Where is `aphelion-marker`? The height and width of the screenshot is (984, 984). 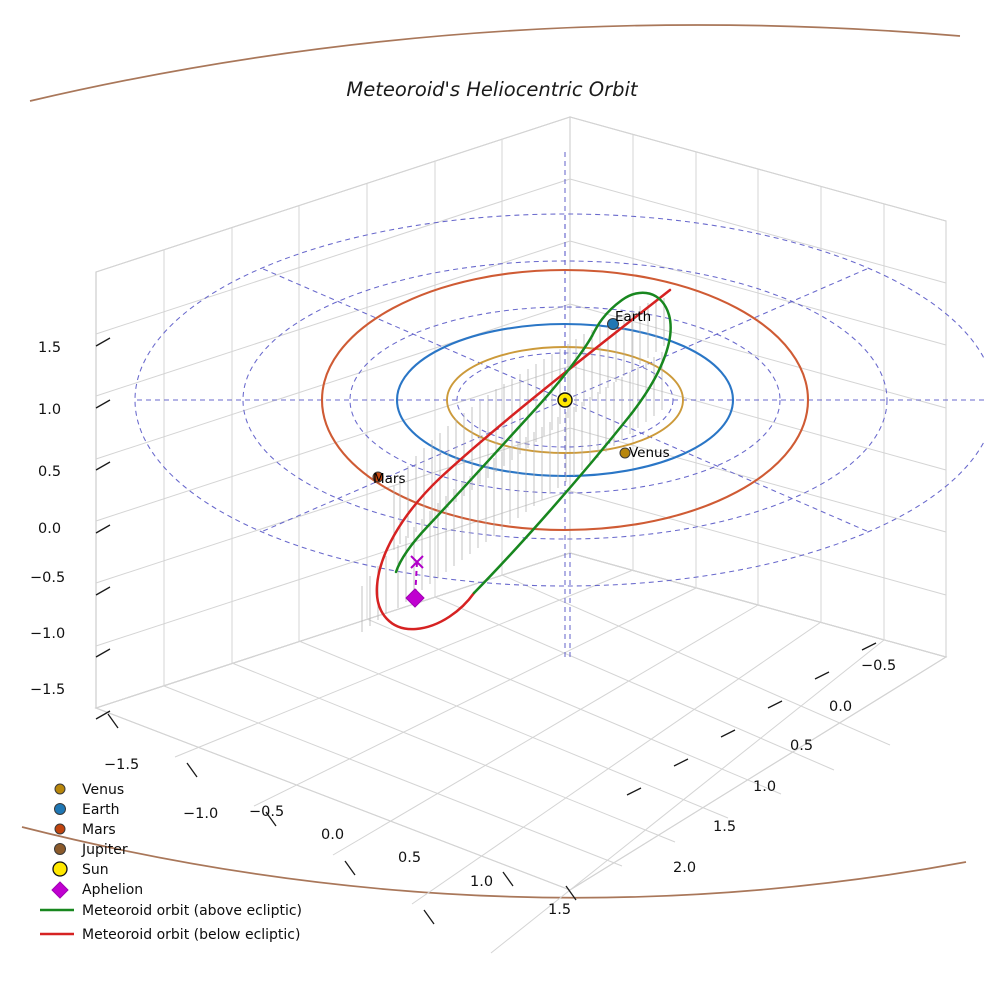 aphelion-marker is located at coordinates (415, 598).